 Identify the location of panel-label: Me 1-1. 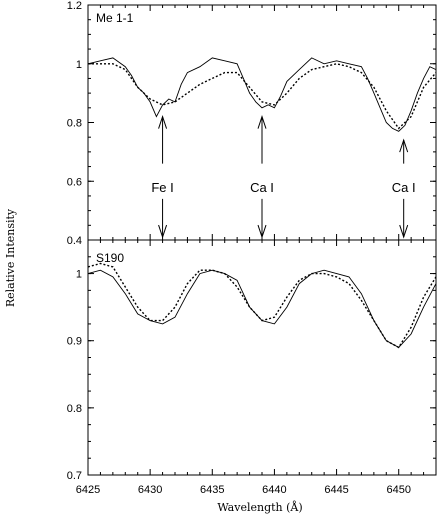
(115, 18).